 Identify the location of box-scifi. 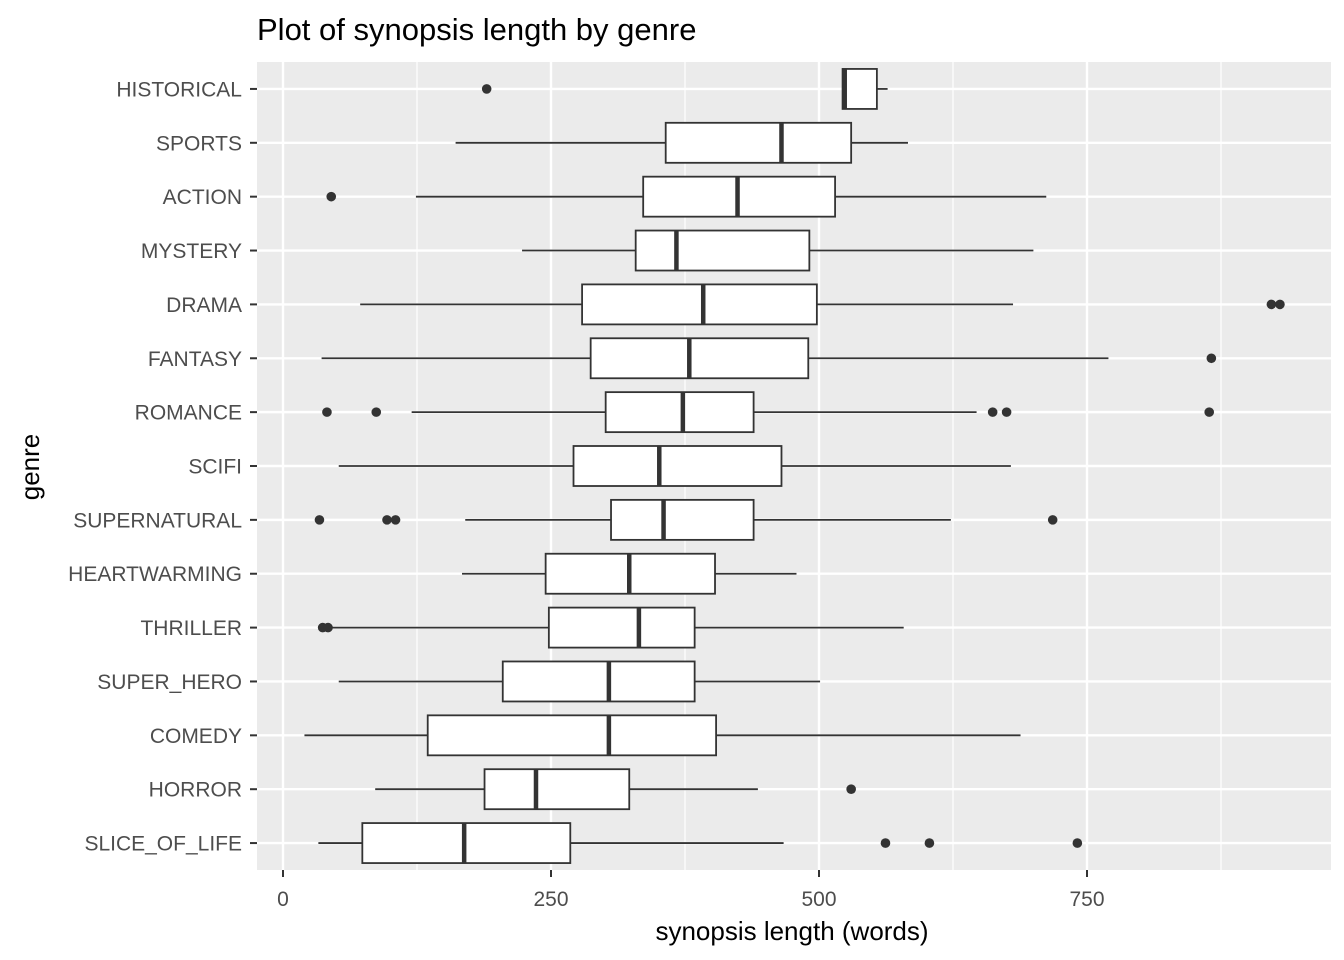
(674, 466).